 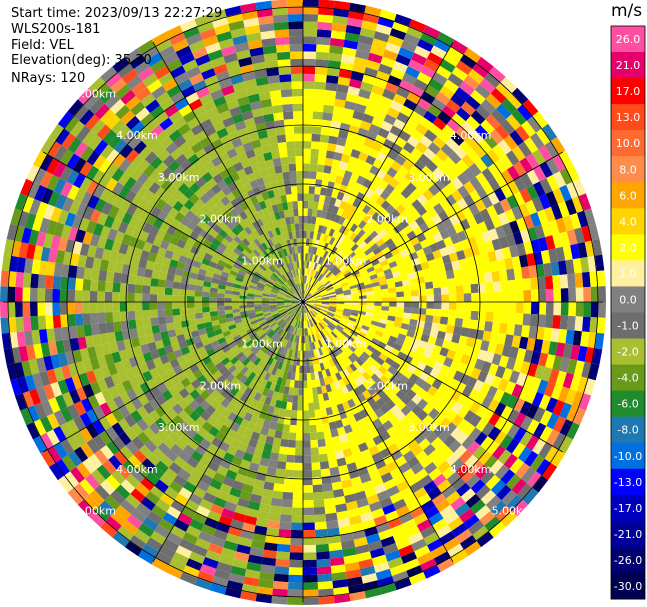 I want to click on colorbar-tick-label: 13.0, so click(x=628, y=117).